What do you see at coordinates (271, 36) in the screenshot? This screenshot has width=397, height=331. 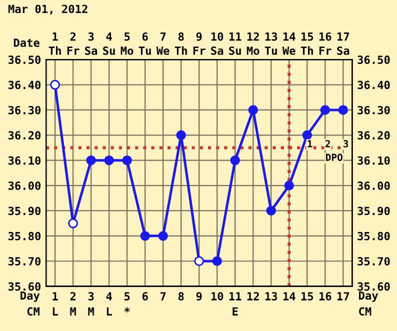 I see `x2-tick-label: 13` at bounding box center [271, 36].